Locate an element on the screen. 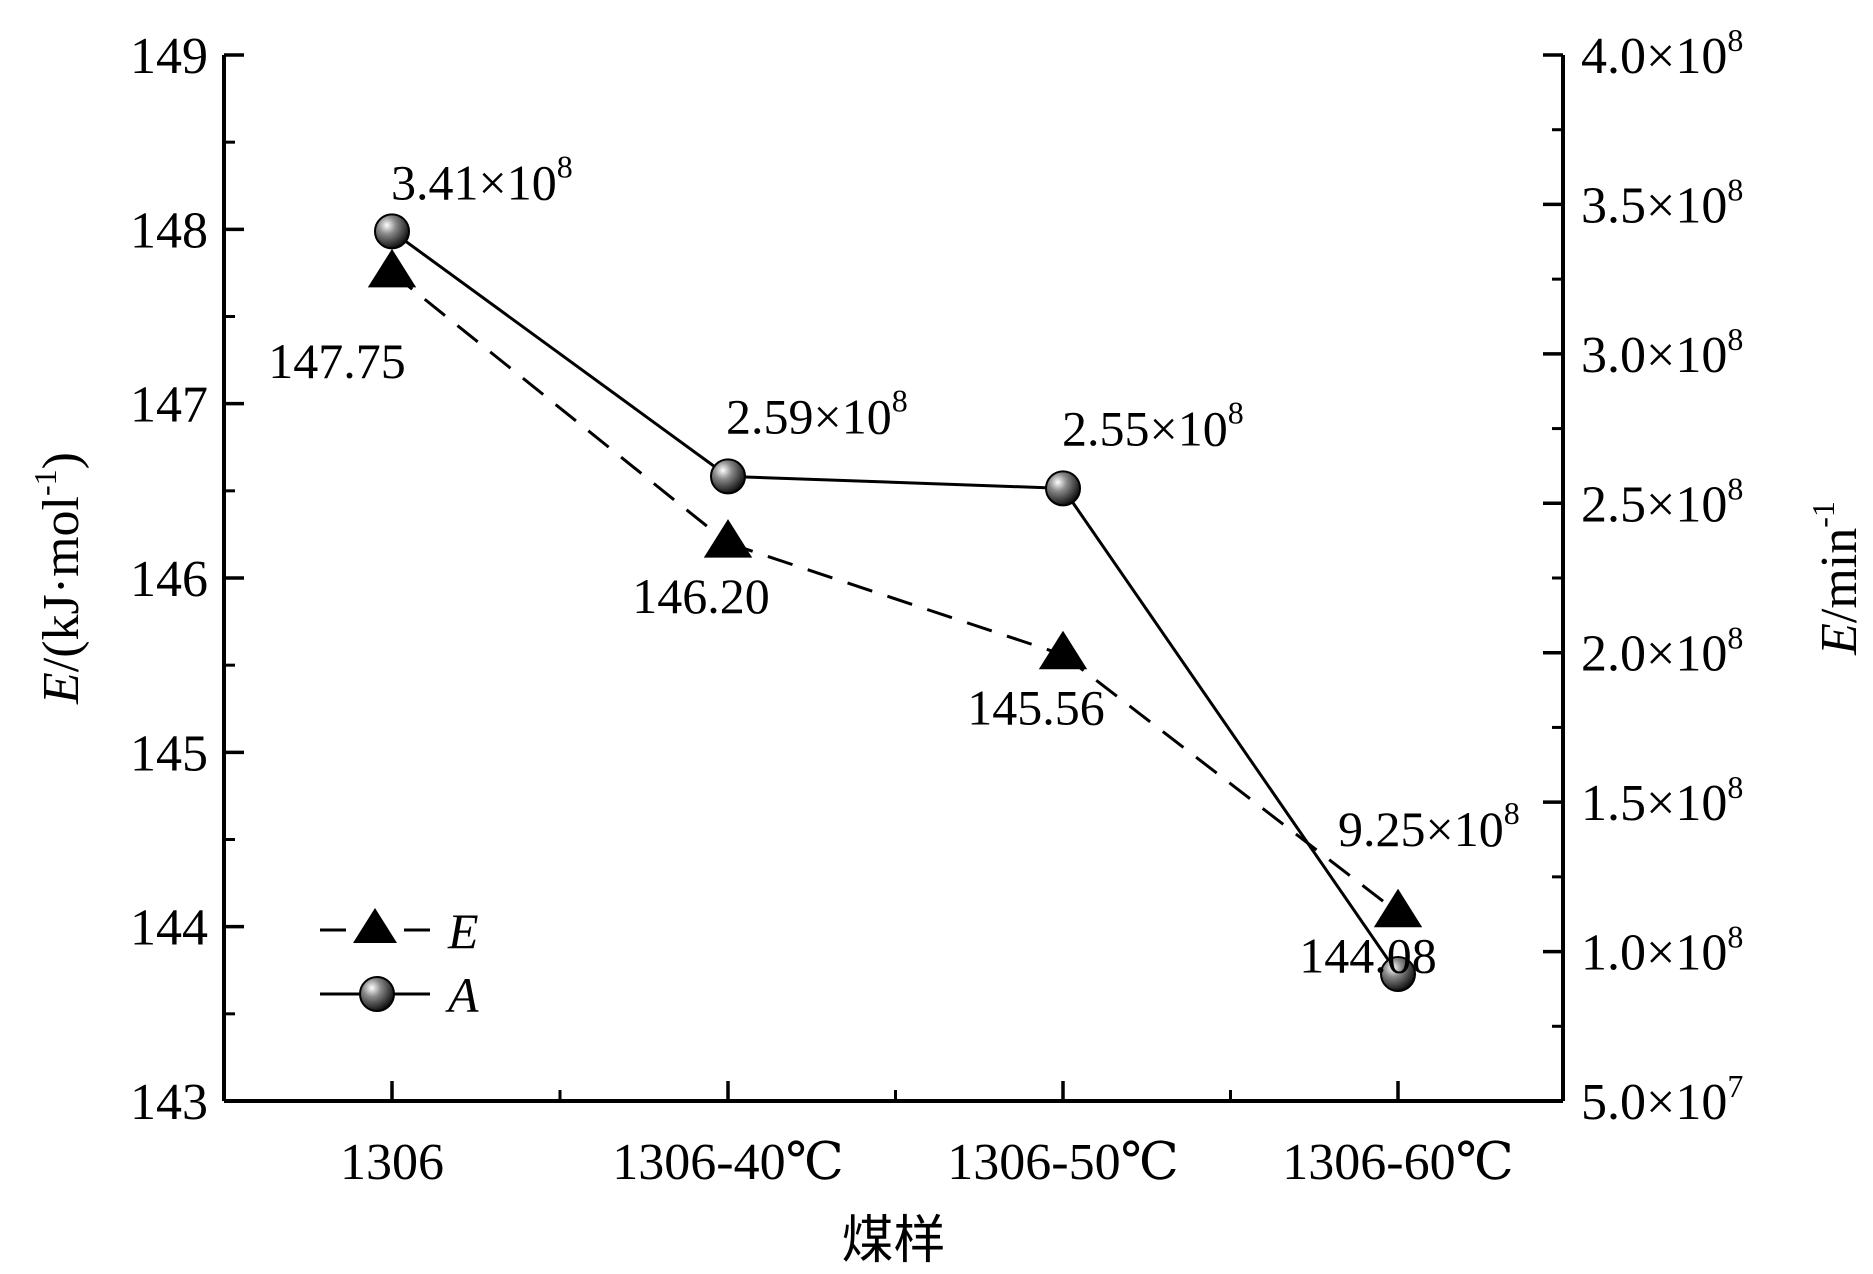 This screenshot has width=1873, height=1274. y-right-tick-label: 3.5×10⁸ is located at coordinates (1662, 202).